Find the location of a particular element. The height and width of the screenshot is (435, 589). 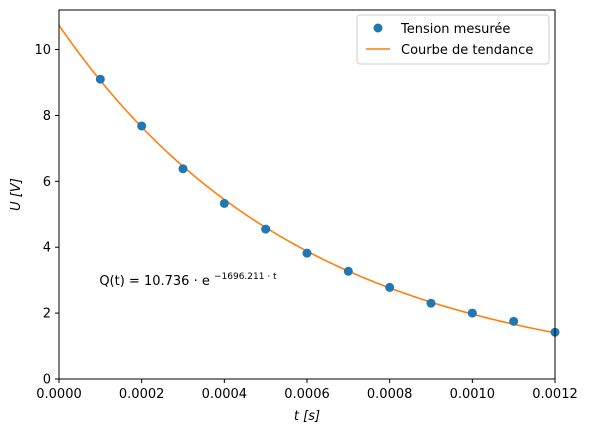

x-tick-label: 0.0012 is located at coordinates (555, 394).